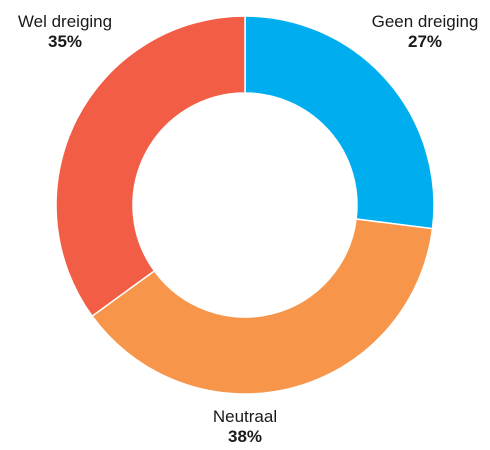 This screenshot has width=490, height=450. What do you see at coordinates (245, 416) in the screenshot?
I see `slice-category-label: Neutraal` at bounding box center [245, 416].